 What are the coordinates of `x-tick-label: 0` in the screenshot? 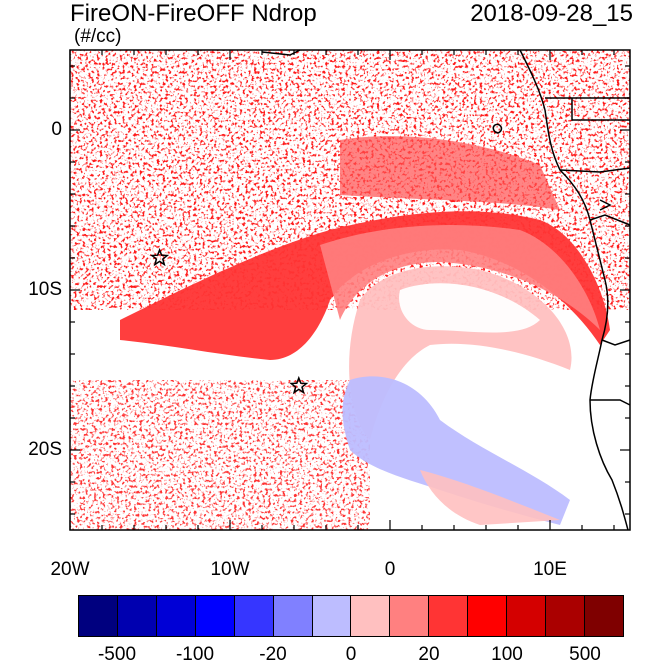 It's located at (390, 569).